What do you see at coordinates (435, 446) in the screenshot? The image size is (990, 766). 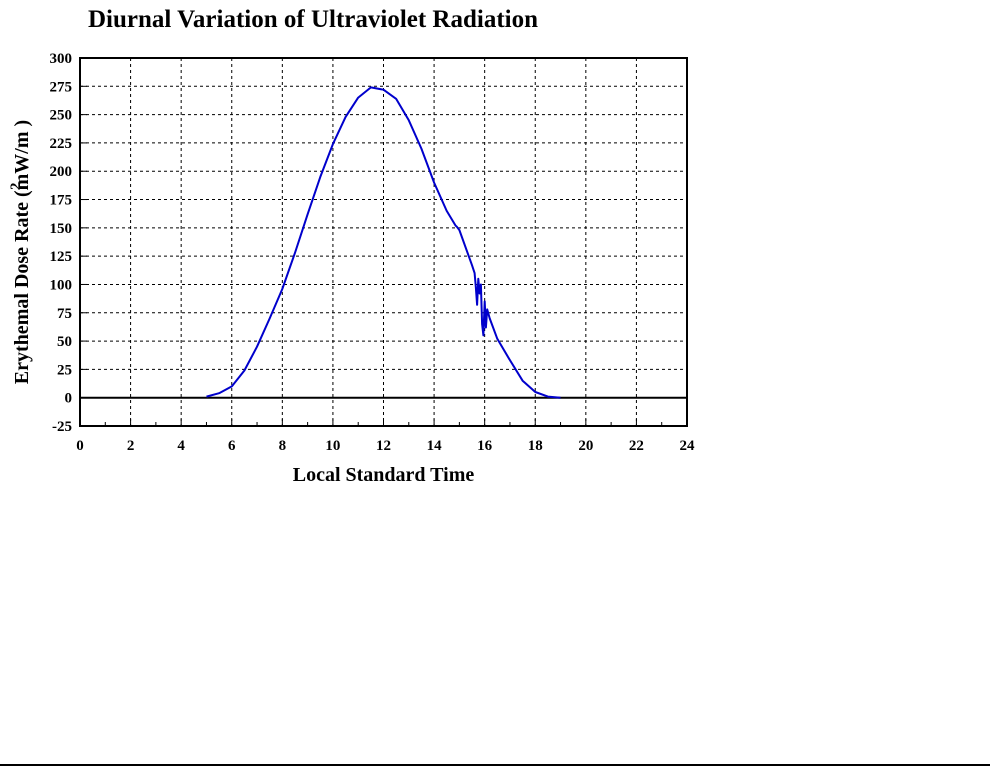 I see `x-tick-label: 14` at bounding box center [435, 446].